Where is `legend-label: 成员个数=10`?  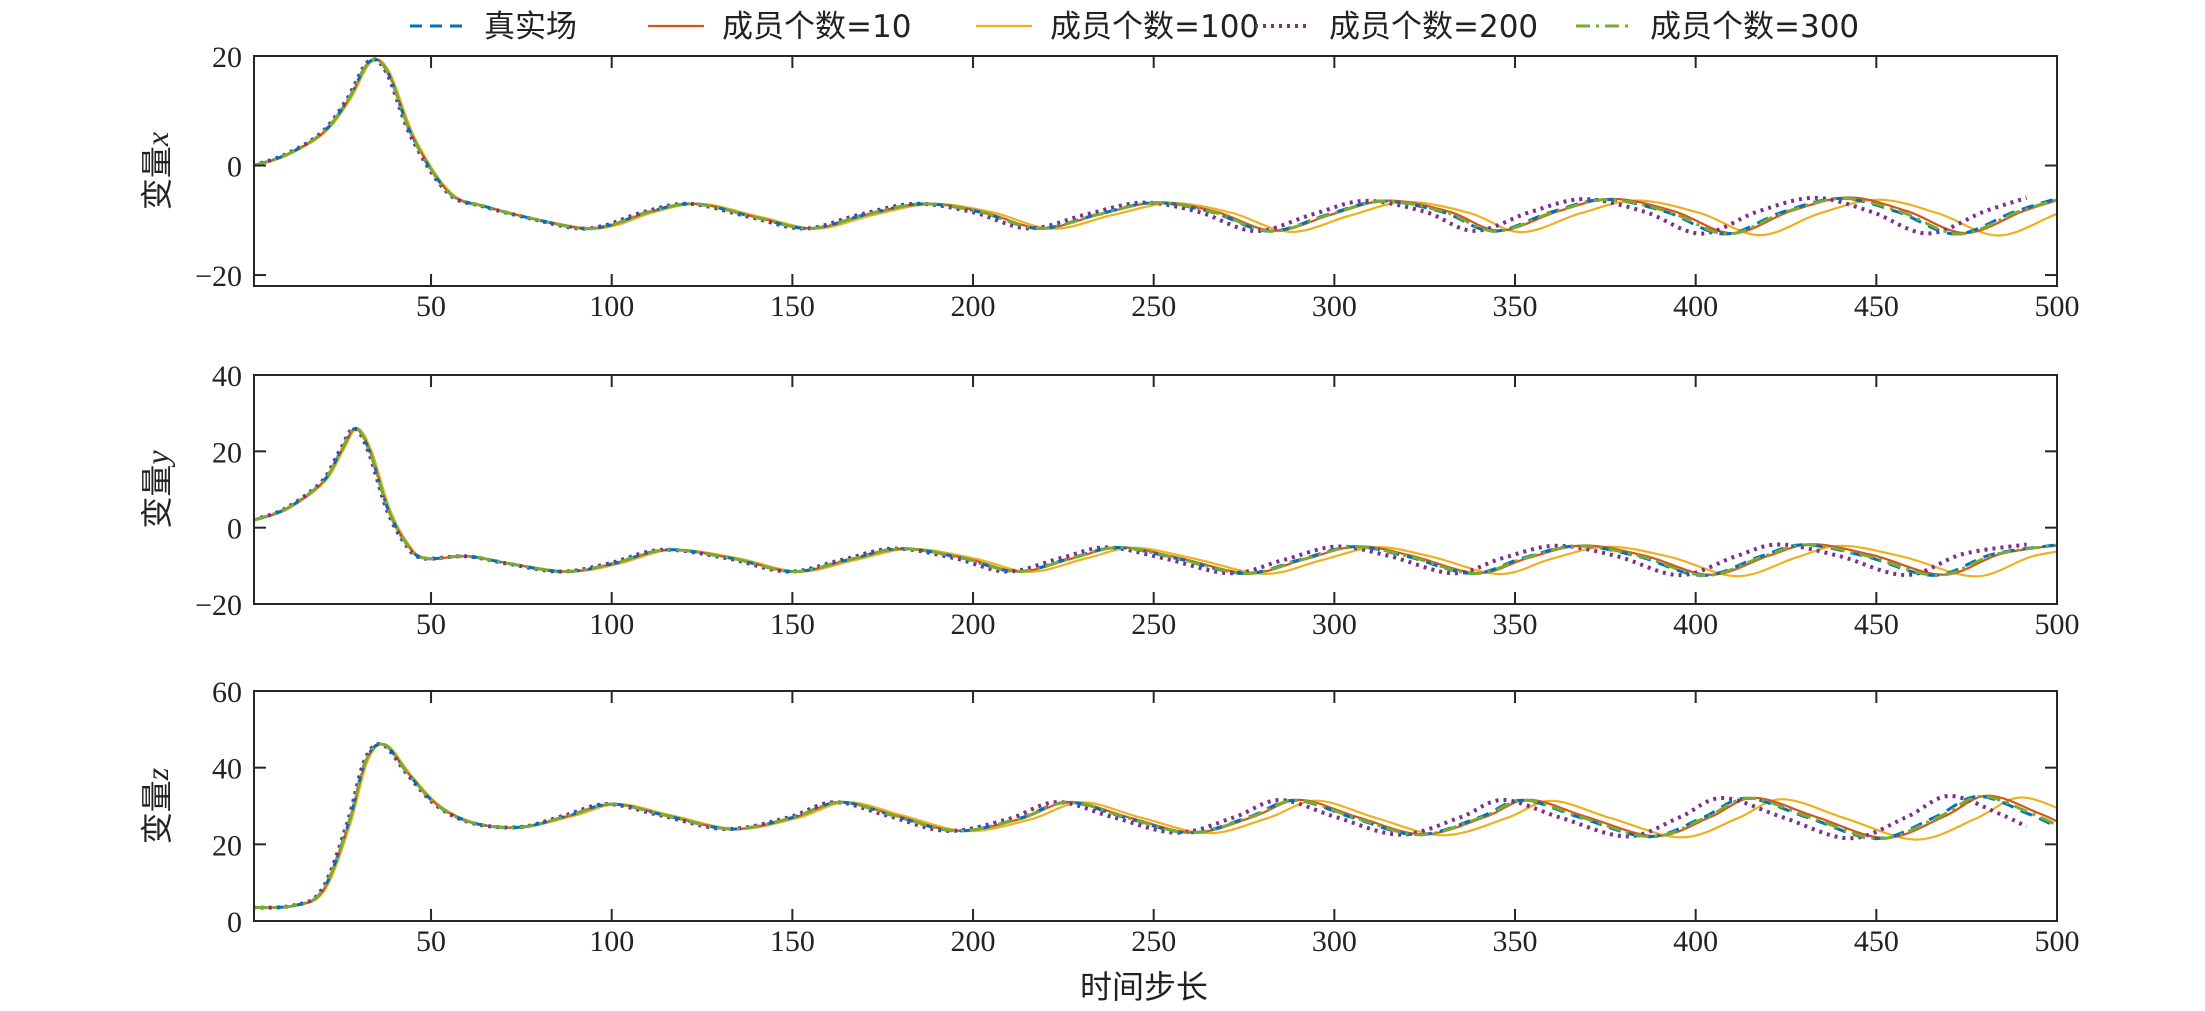 legend-label: 成员个数=10 is located at coordinates (816, 27).